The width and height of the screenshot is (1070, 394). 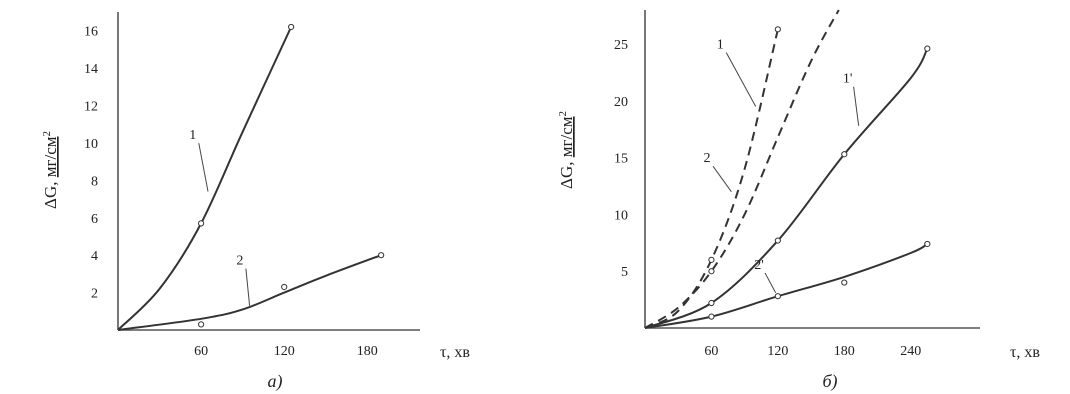 What do you see at coordinates (94, 181) in the screenshot?
I see `chart-a-y-tick-label: 8` at bounding box center [94, 181].